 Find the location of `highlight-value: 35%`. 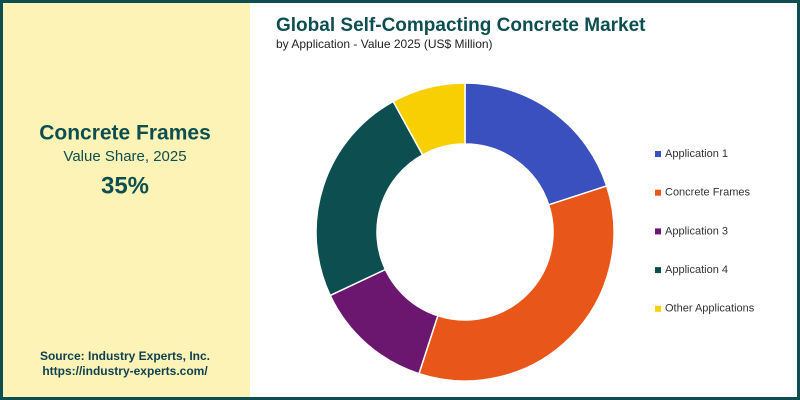

highlight-value: 35% is located at coordinates (125, 185).